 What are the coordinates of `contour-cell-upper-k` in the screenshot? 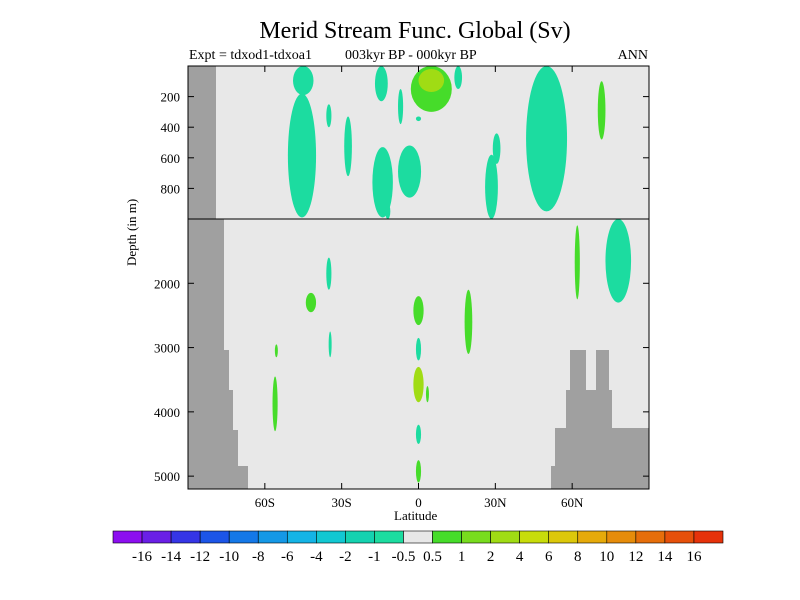 It's located at (491, 186).